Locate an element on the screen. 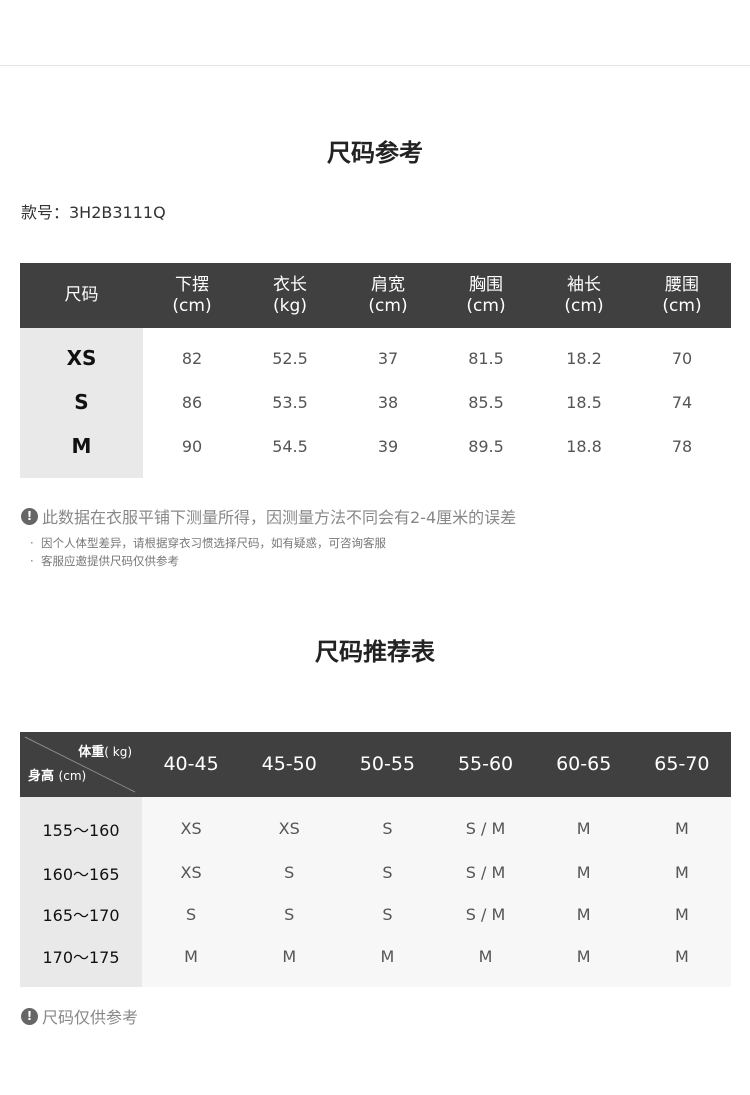 The image size is (750, 1095). table-row: XS 82 52.5 37 81.5 18.2 70 is located at coordinates (375, 354).